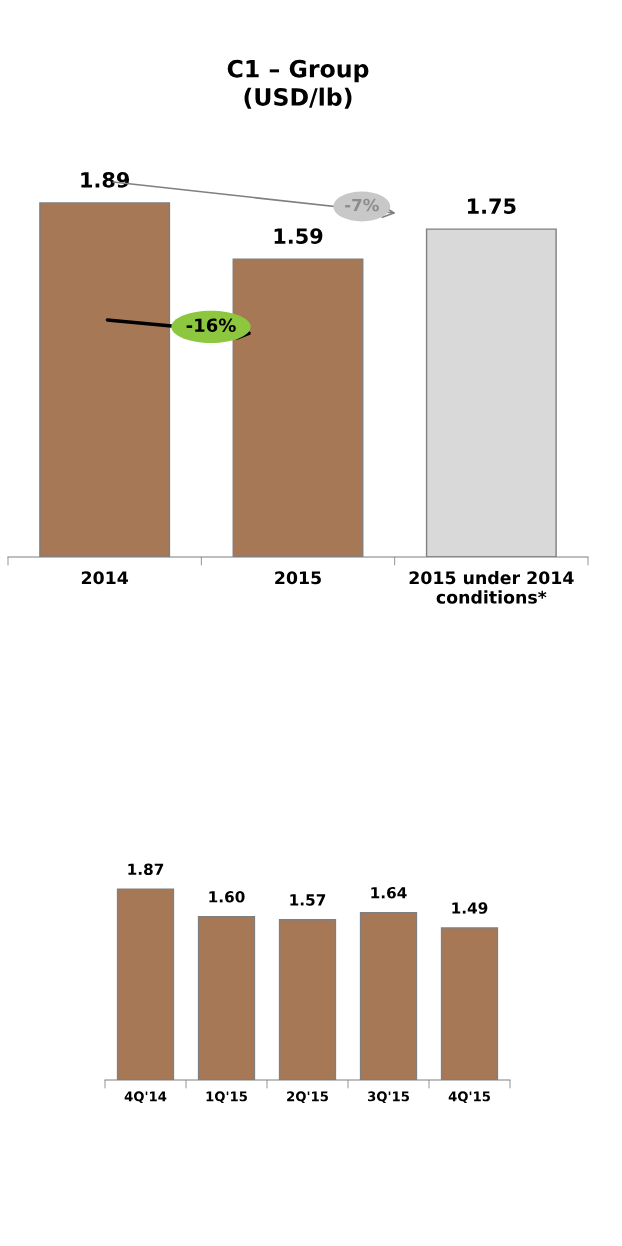 The image size is (622, 1246). Describe the element at coordinates (211, 325) in the screenshot. I see `annotation: -16%` at that location.